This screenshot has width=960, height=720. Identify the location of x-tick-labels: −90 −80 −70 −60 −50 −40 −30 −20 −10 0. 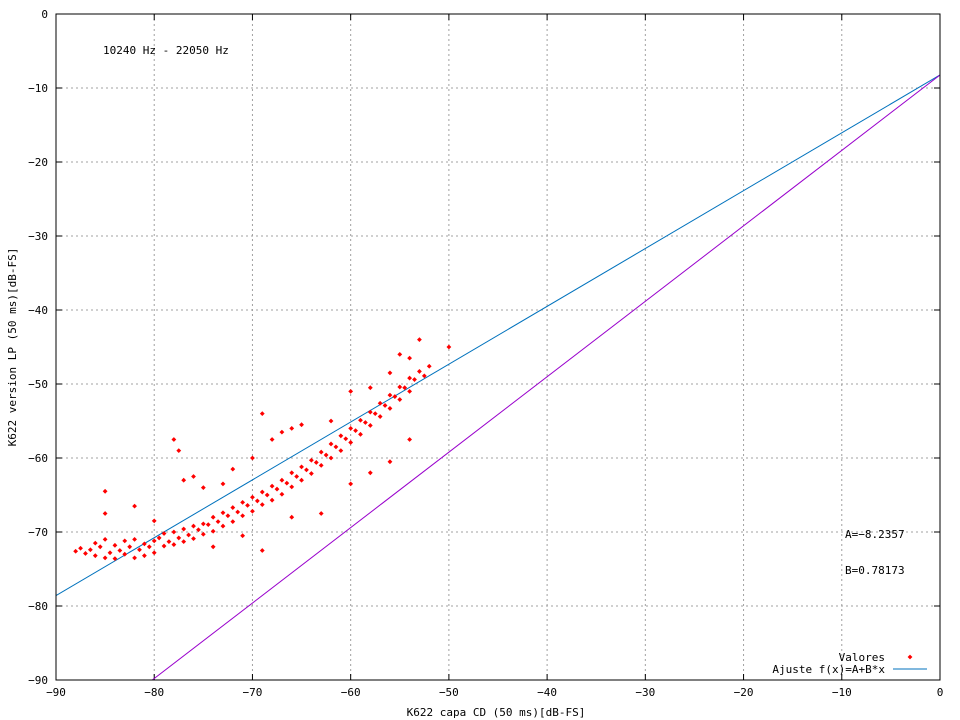
(494, 692).